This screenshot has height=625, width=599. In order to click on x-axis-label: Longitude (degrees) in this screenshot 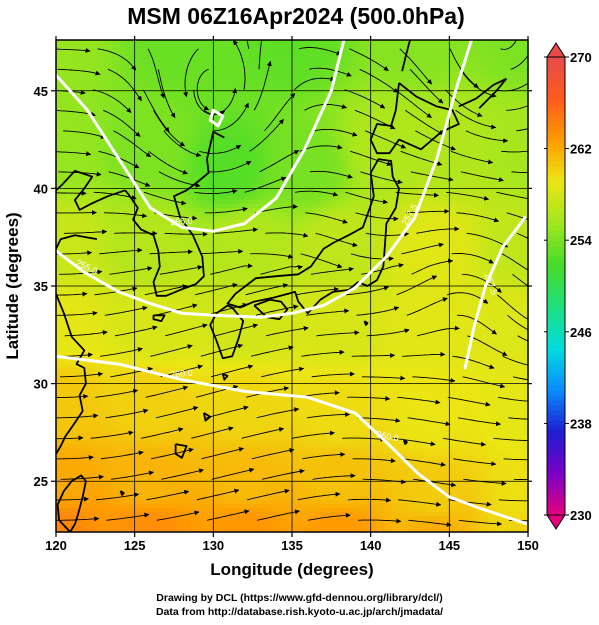, I will do `click(291, 569)`.